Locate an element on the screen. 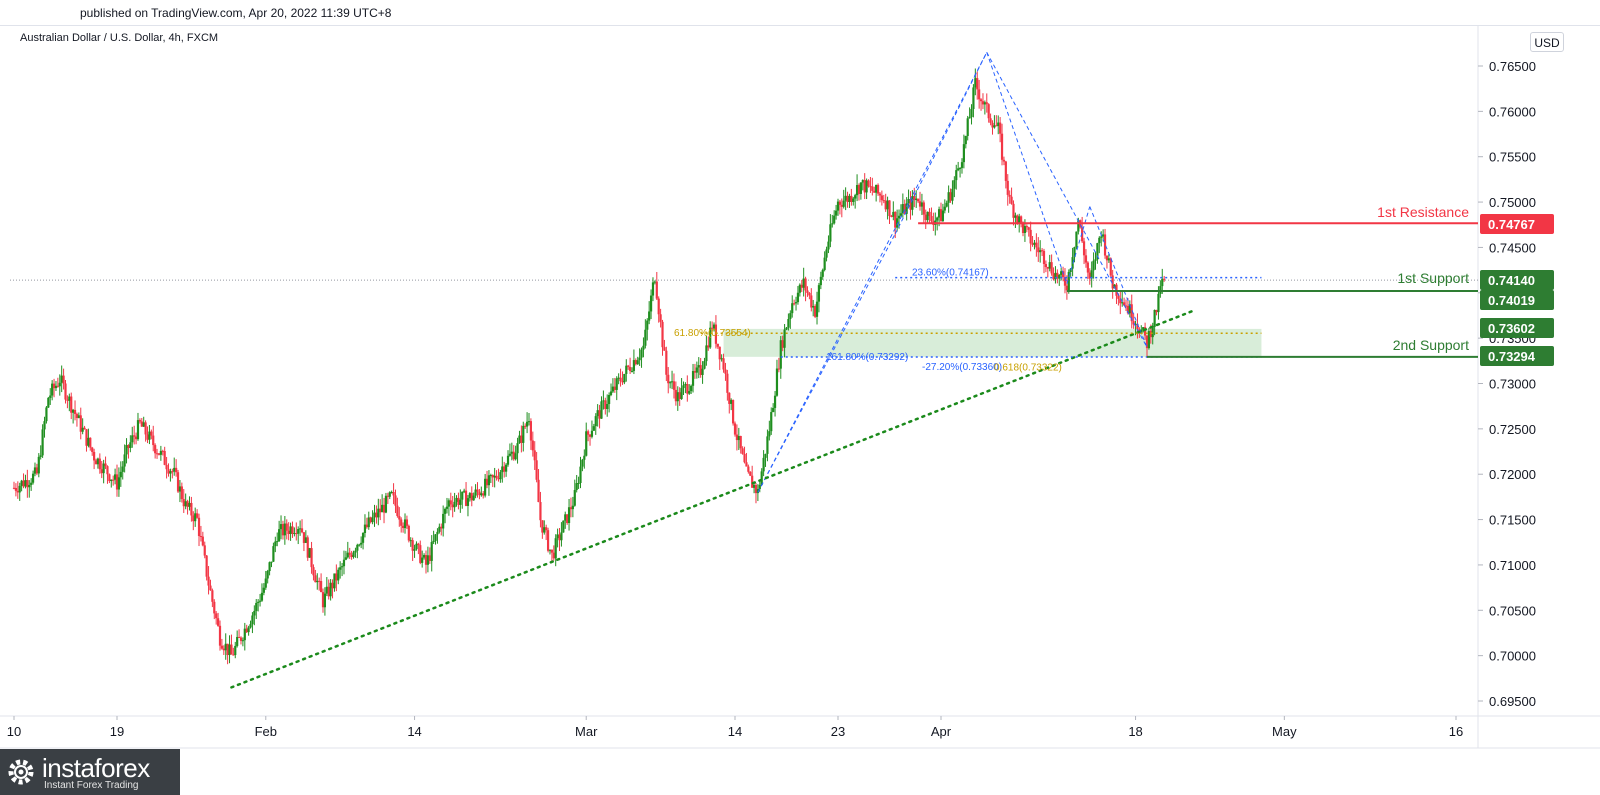  fib-label: 0.618(0.73322) is located at coordinates (1028, 367).